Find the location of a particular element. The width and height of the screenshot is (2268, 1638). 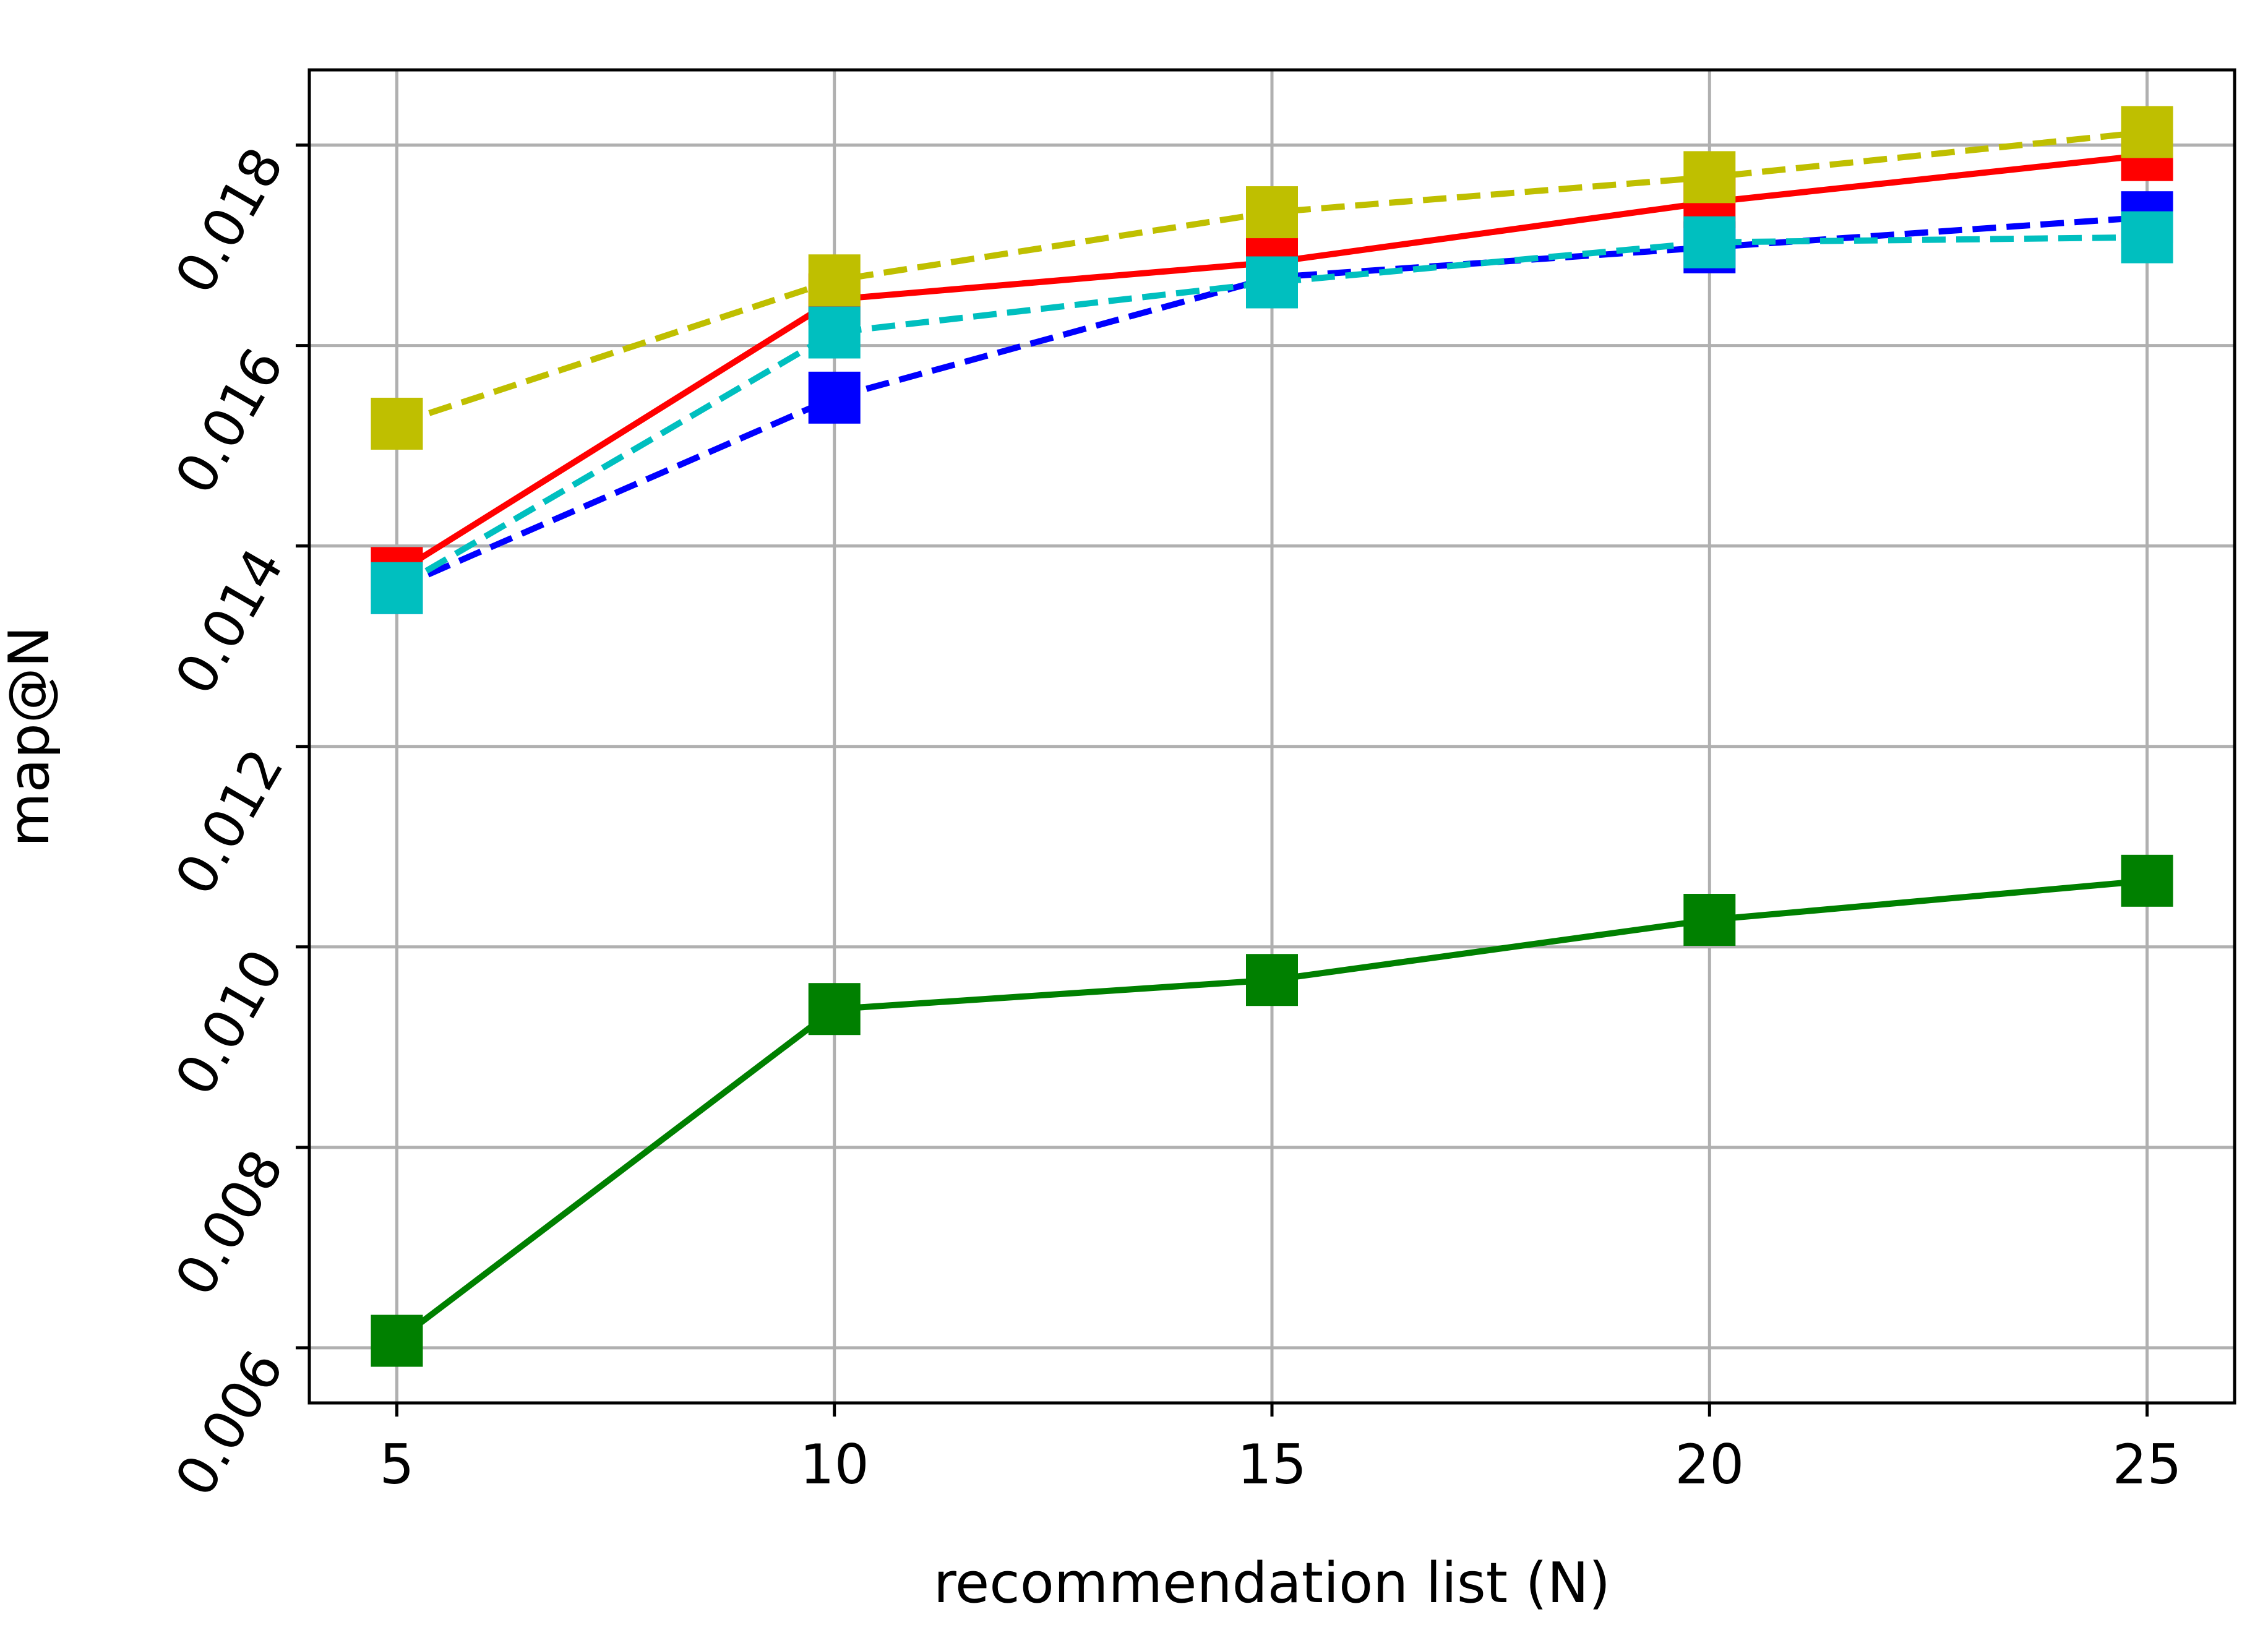

x-tick-label: 15 is located at coordinates (1272, 1465).